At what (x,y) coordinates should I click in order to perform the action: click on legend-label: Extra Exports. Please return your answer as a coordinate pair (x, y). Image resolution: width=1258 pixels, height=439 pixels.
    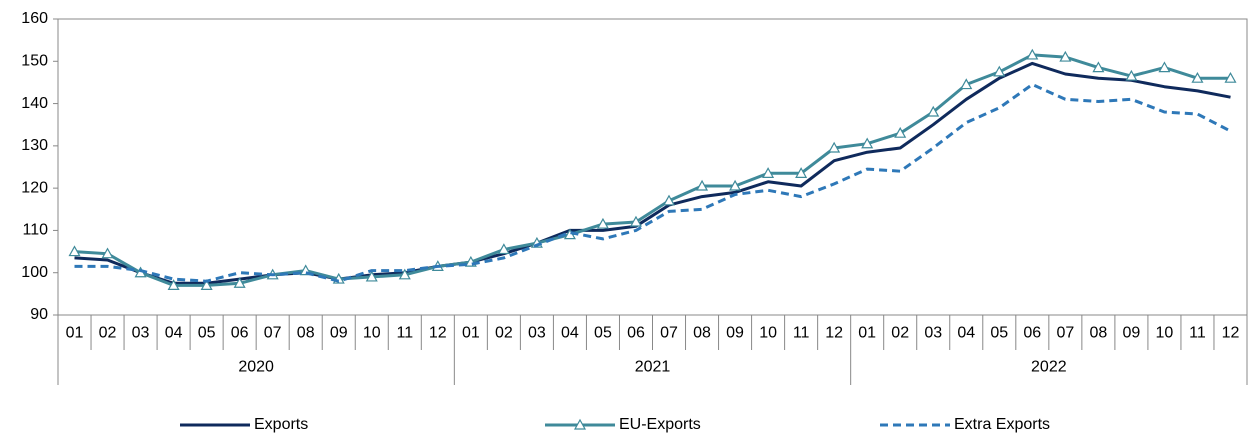
    Looking at the image, I should click on (1002, 424).